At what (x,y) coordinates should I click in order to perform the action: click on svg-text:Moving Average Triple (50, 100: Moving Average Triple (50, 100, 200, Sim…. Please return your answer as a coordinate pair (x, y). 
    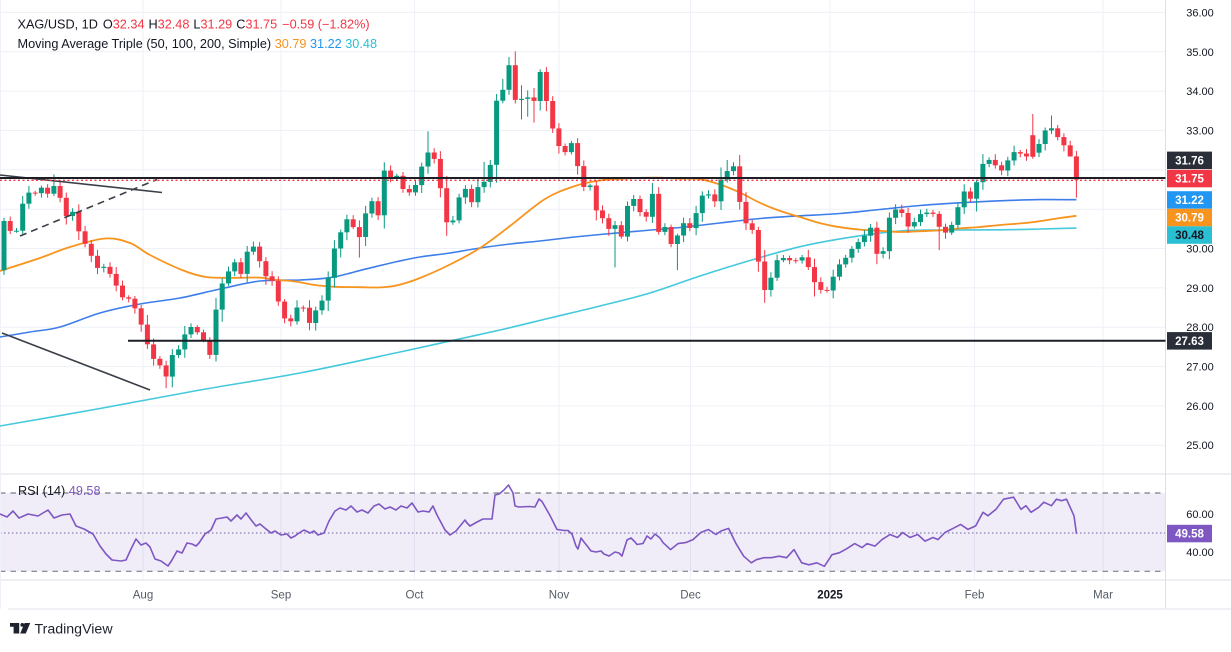
    Looking at the image, I should click on (198, 44).